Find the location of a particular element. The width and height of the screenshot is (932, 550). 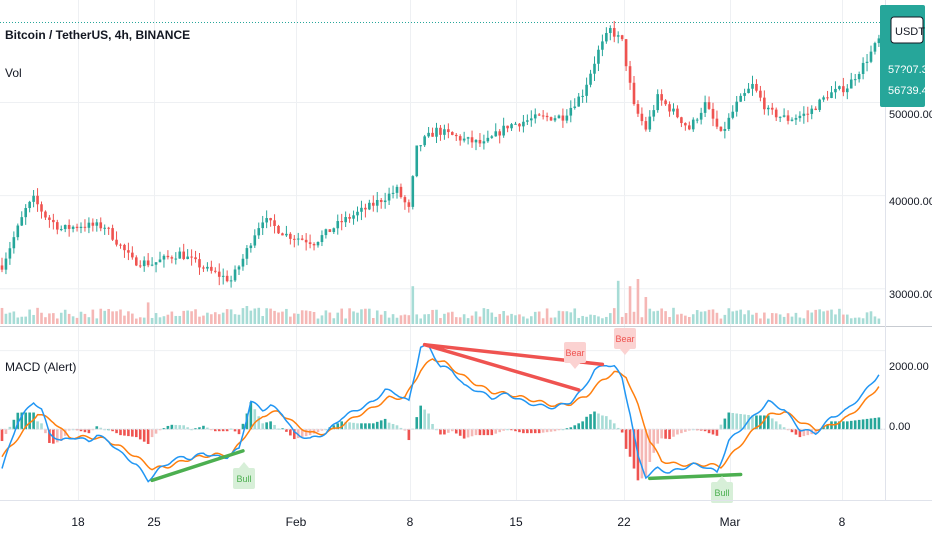

currency-button-label: USDT is located at coordinates (910, 32).